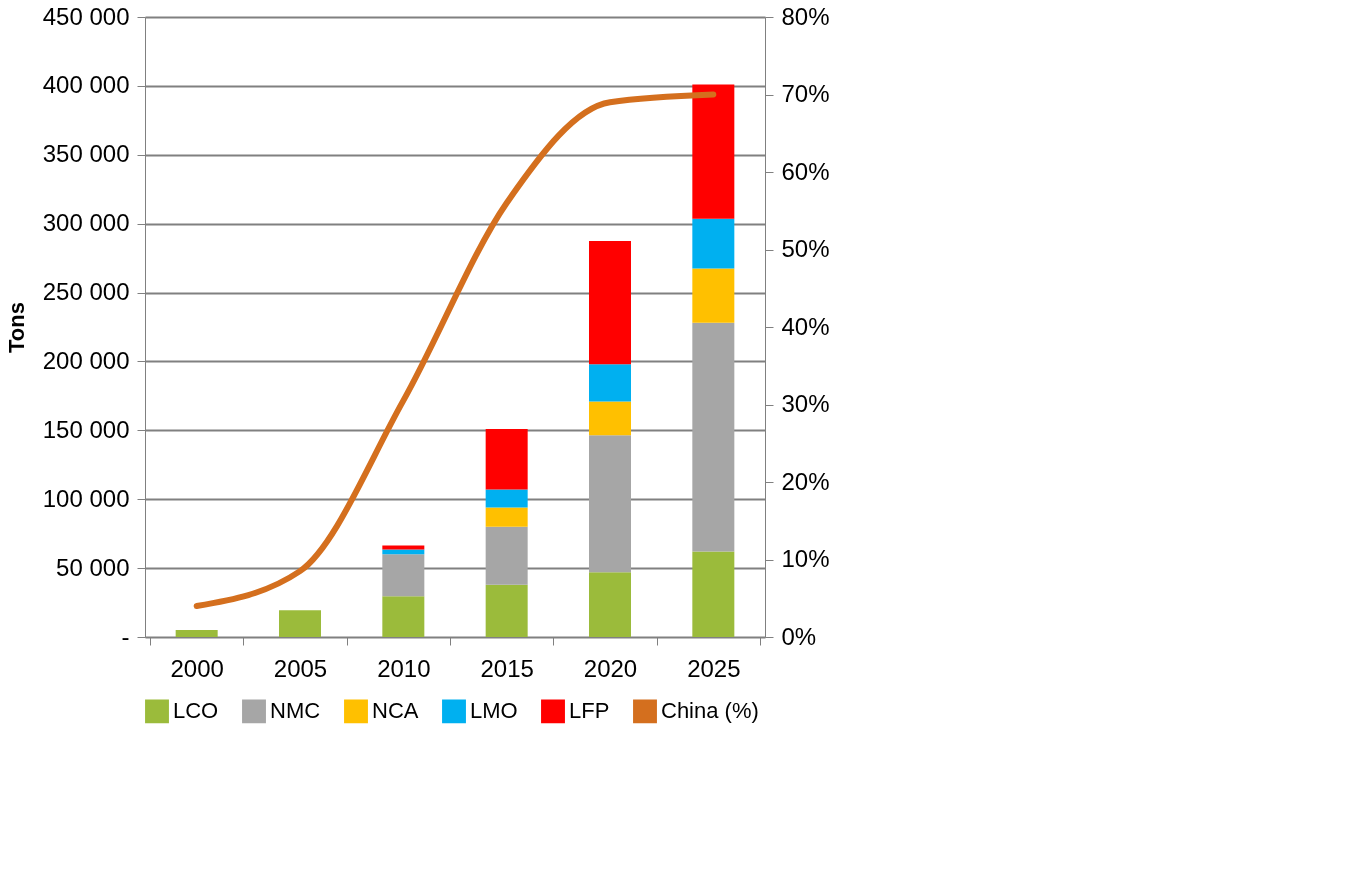  What do you see at coordinates (805, 403) in the screenshot?
I see `y2-tick-label: 30%` at bounding box center [805, 403].